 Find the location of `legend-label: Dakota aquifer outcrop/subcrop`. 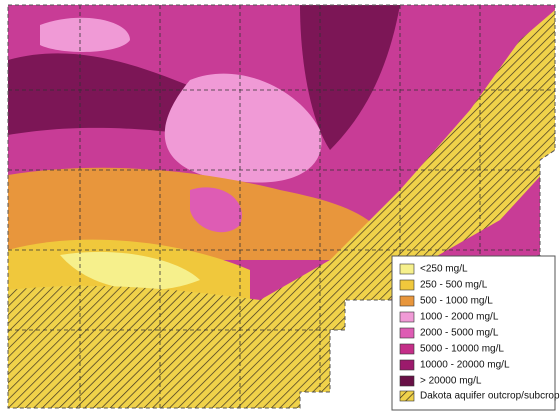

legend-label: Dakota aquifer outcrop/subcrop is located at coordinates (490, 396).